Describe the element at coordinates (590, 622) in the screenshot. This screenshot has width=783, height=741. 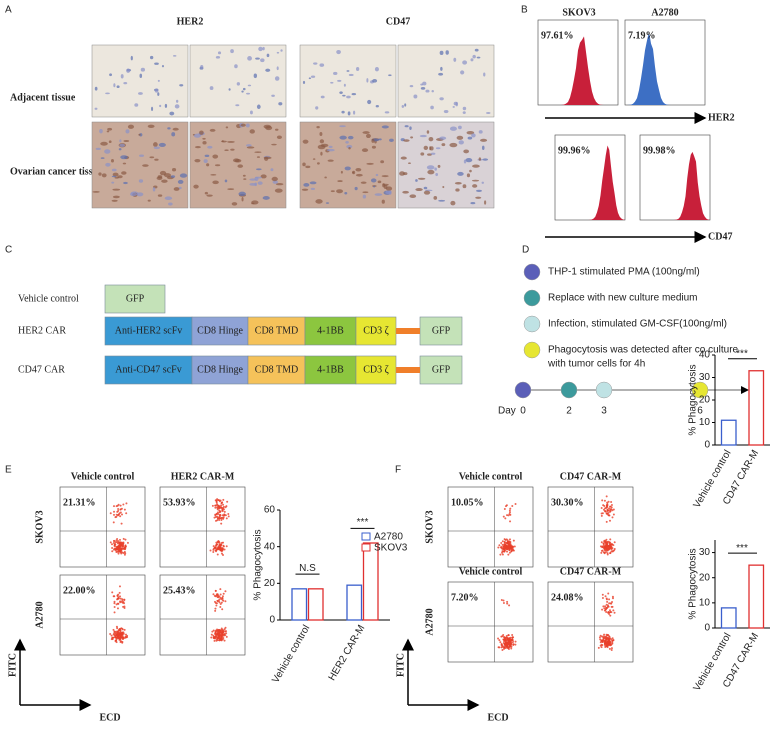
I see `flow-plot` at that location.